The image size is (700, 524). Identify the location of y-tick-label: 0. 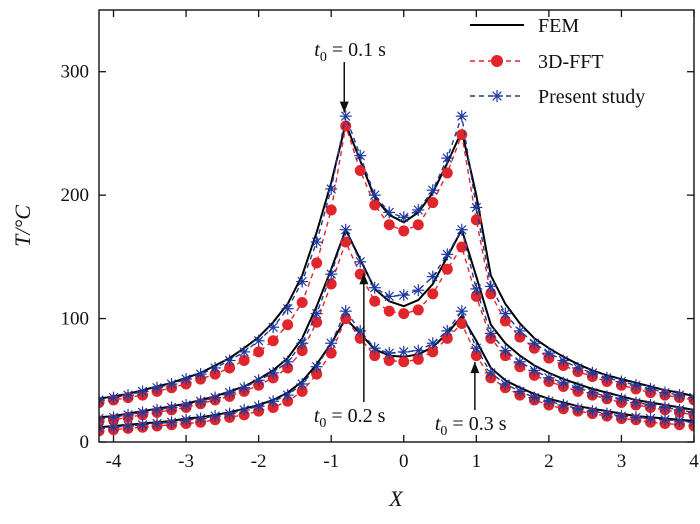
(85, 442).